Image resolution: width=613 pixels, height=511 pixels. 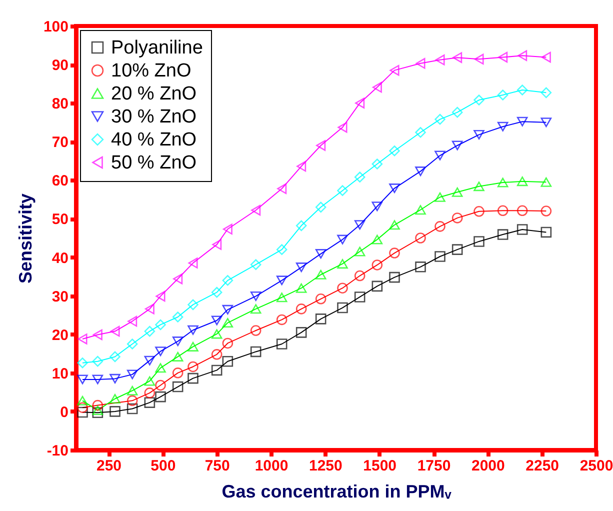 I want to click on y-tick-label: -10, so click(x=57, y=451).